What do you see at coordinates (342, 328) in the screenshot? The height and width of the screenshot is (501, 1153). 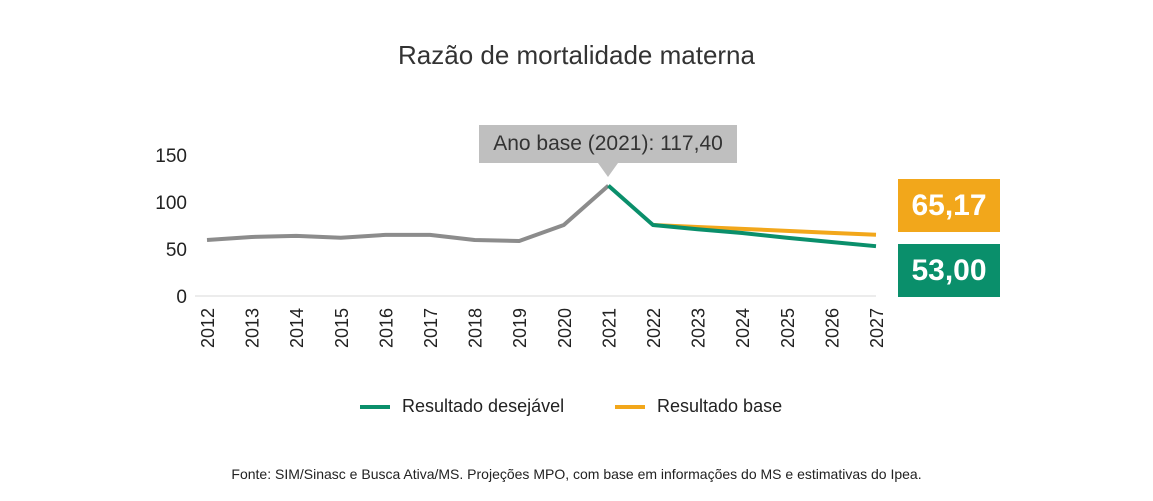 I see `x-tick-label: 2015` at bounding box center [342, 328].